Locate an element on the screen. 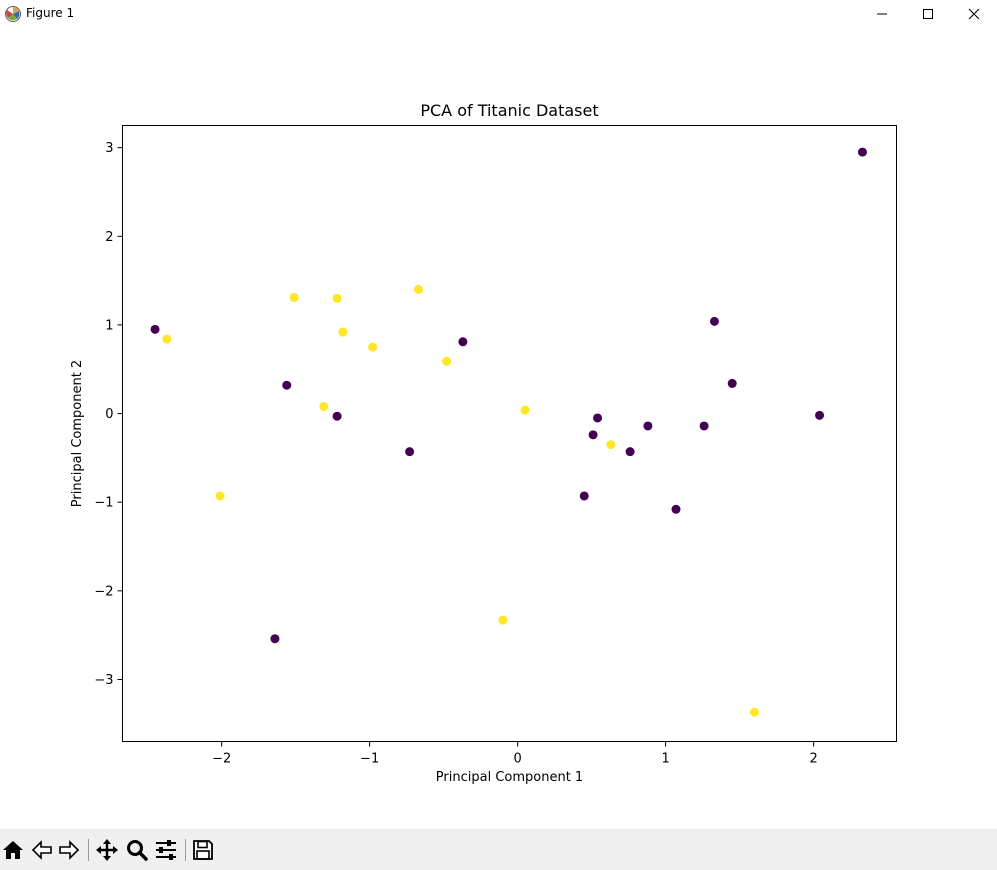  minimize-button is located at coordinates (882, 14).